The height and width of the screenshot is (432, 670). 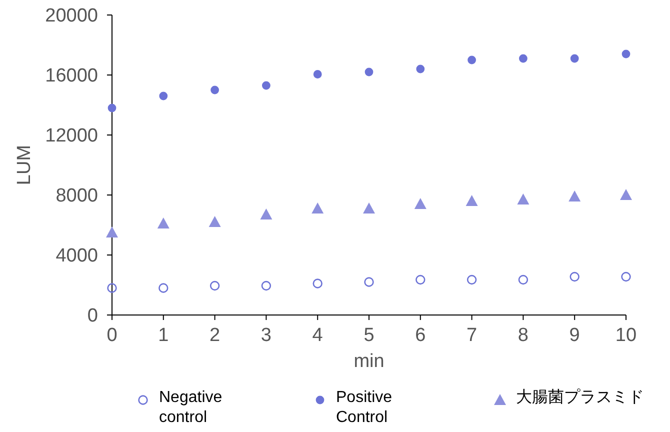 I want to click on x-tick-label: 2, so click(x=215, y=335).